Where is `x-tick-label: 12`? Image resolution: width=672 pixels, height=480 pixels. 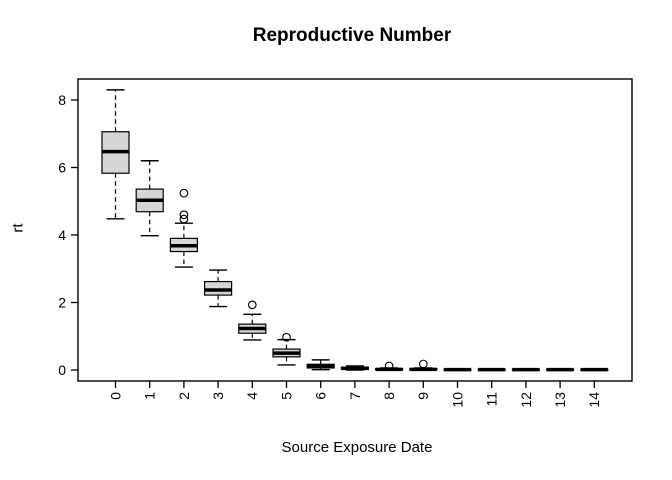 x-tick-label: 12 is located at coordinates (526, 400).